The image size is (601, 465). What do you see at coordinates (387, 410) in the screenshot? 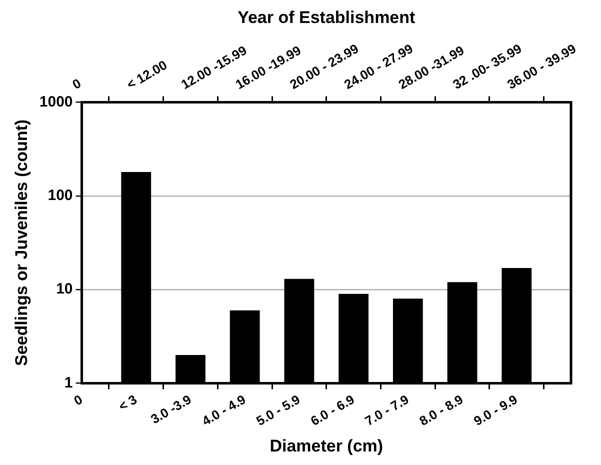
I see `x-tick-label: 7.0 - 7.9` at bounding box center [387, 410].